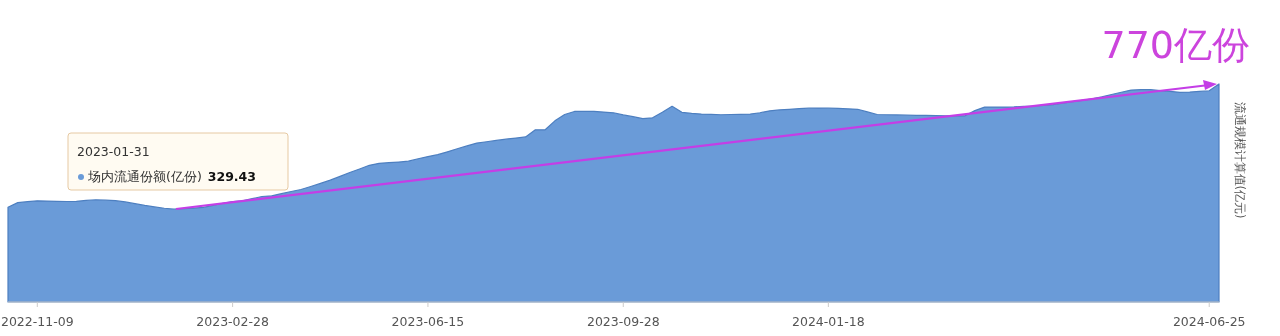 Image resolution: width=1280 pixels, height=336 pixels. I want to click on text: 770亿份, so click(1175, 45).